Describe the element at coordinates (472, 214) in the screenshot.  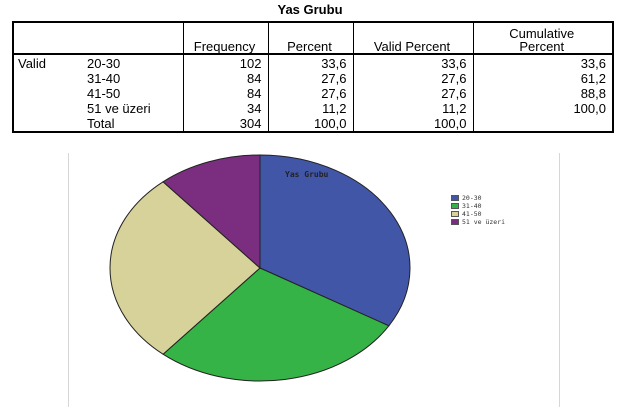
I see `legend-label: 41-50` at that location.